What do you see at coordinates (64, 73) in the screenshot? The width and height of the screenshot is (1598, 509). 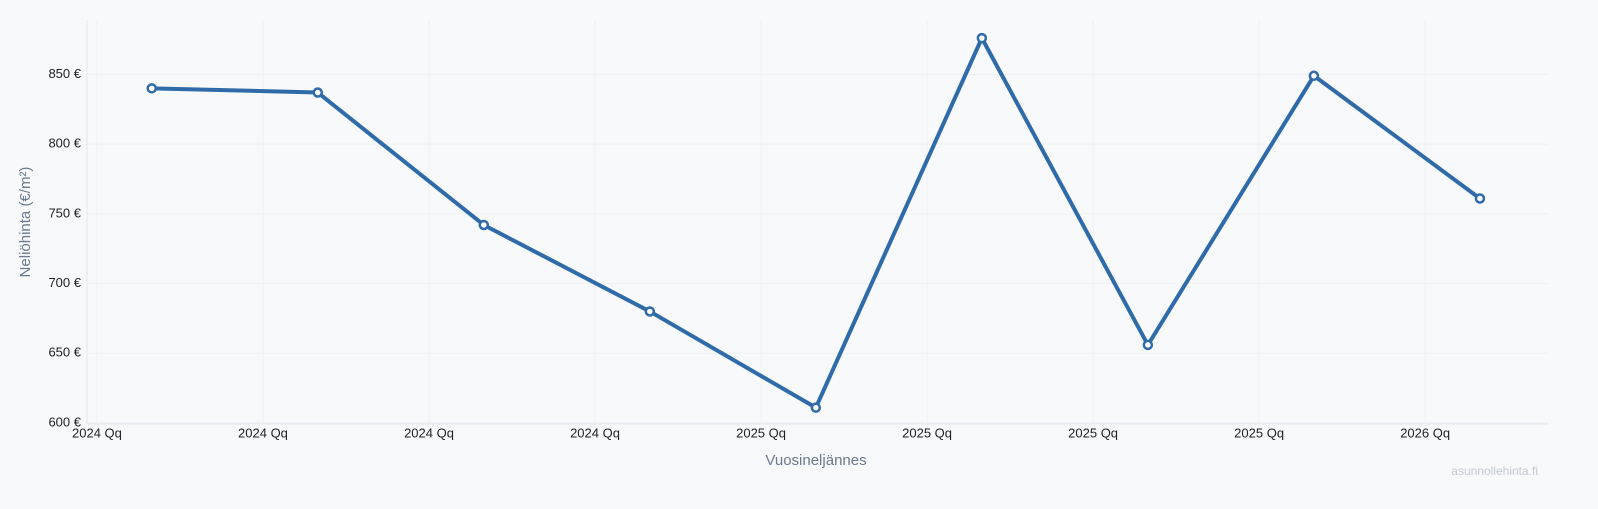 I see `y-tick-label: 850 €` at bounding box center [64, 73].